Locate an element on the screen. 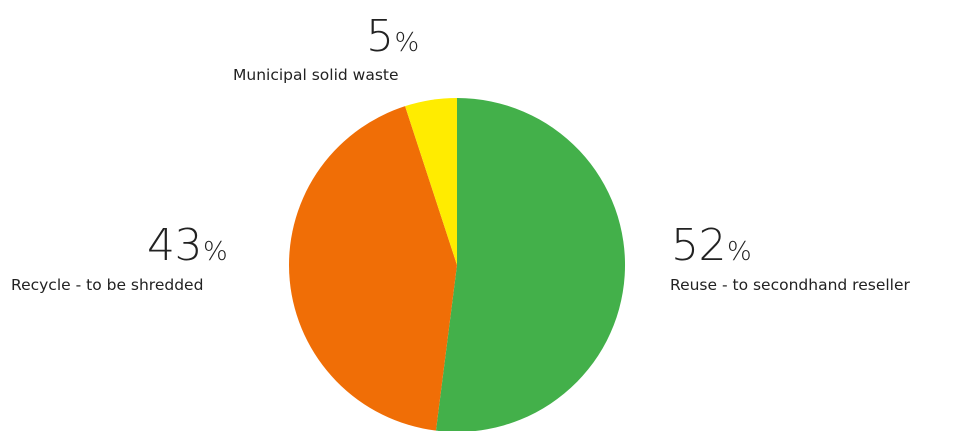 This screenshot has height=431, width=961. slice-percent-value-municipal: 5 is located at coordinates (380, 36).